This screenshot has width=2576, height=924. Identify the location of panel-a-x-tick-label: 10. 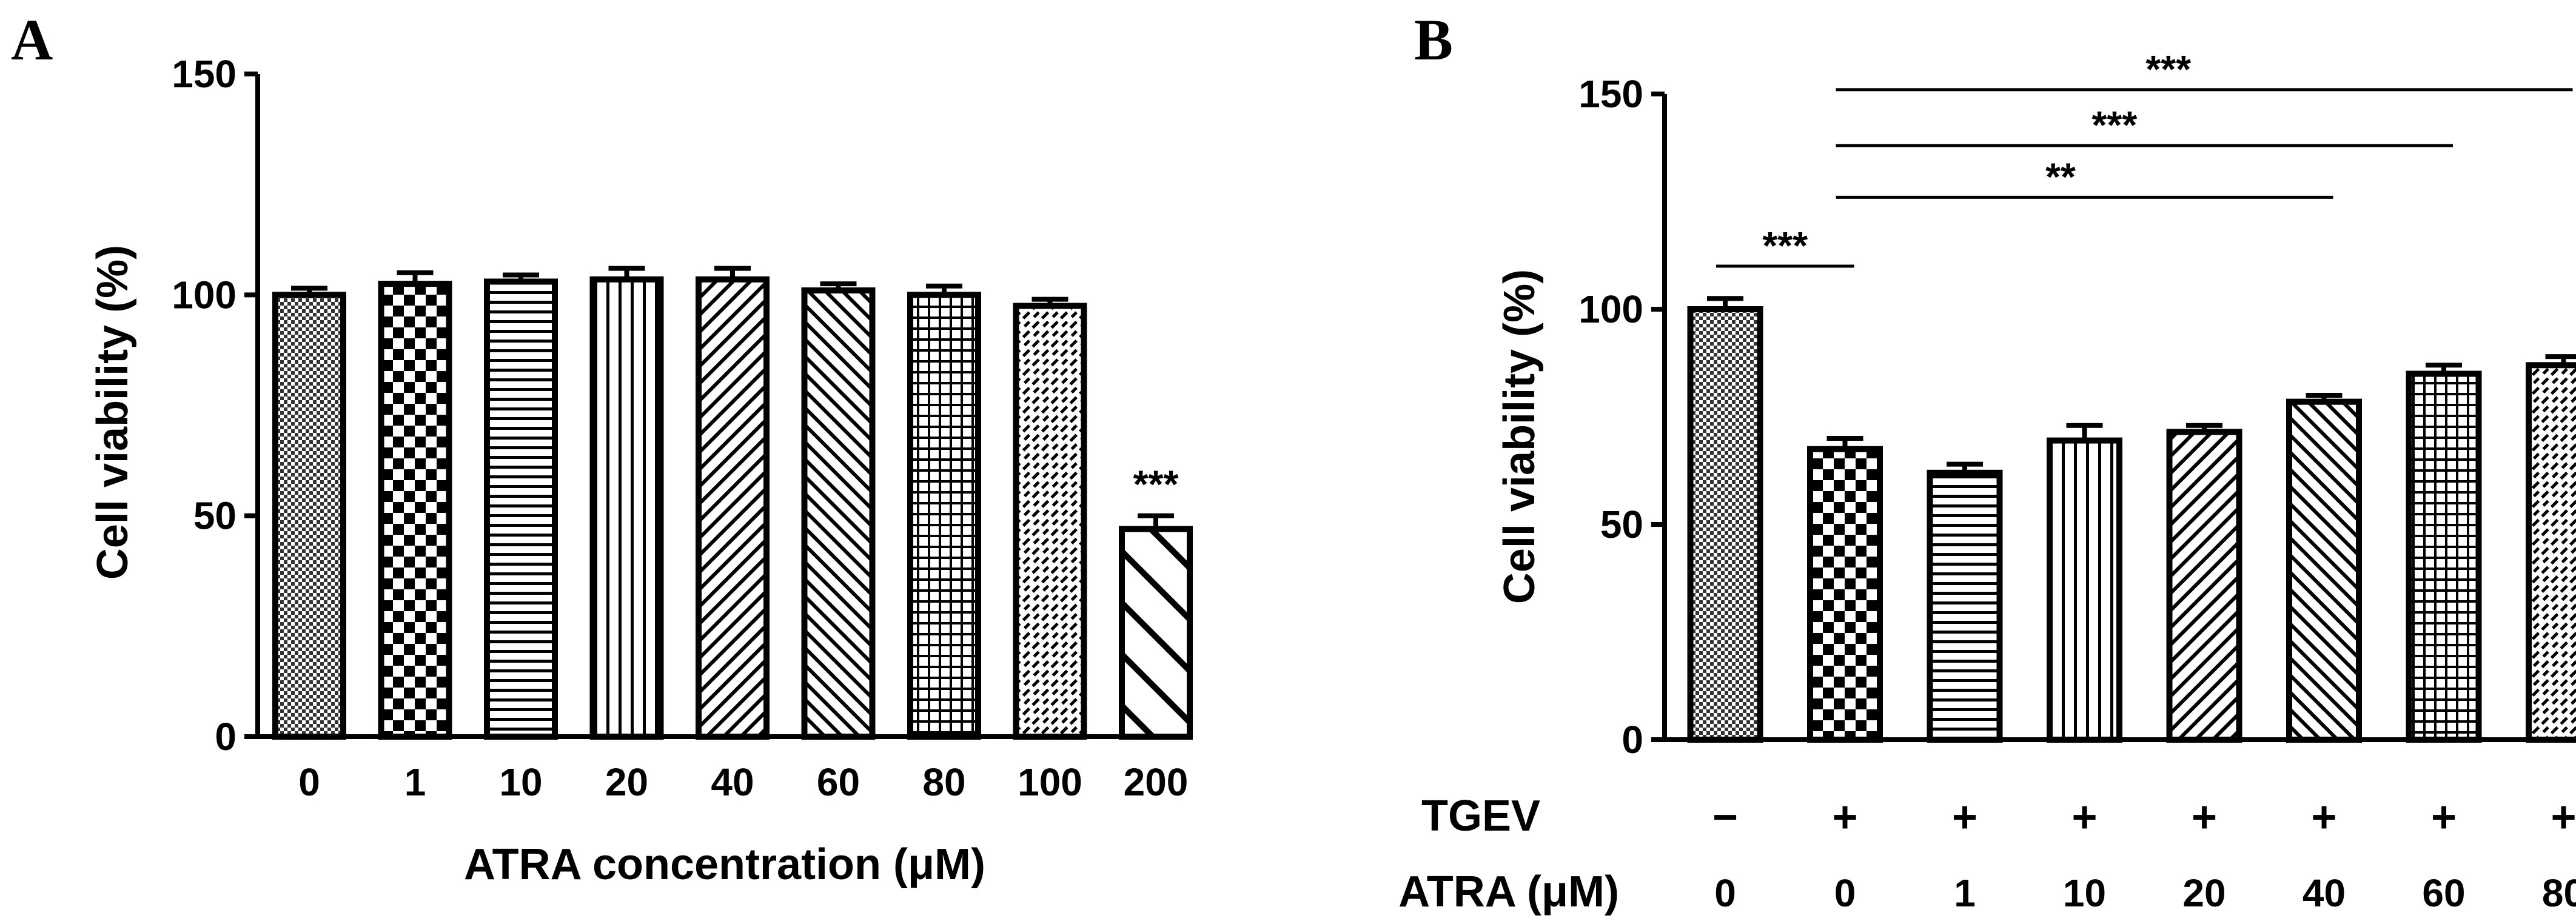
(520, 782).